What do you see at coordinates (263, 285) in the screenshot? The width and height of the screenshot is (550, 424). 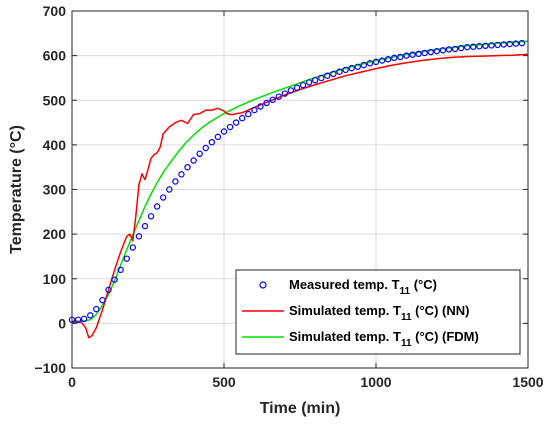 I see `legend-marker-swatch` at bounding box center [263, 285].